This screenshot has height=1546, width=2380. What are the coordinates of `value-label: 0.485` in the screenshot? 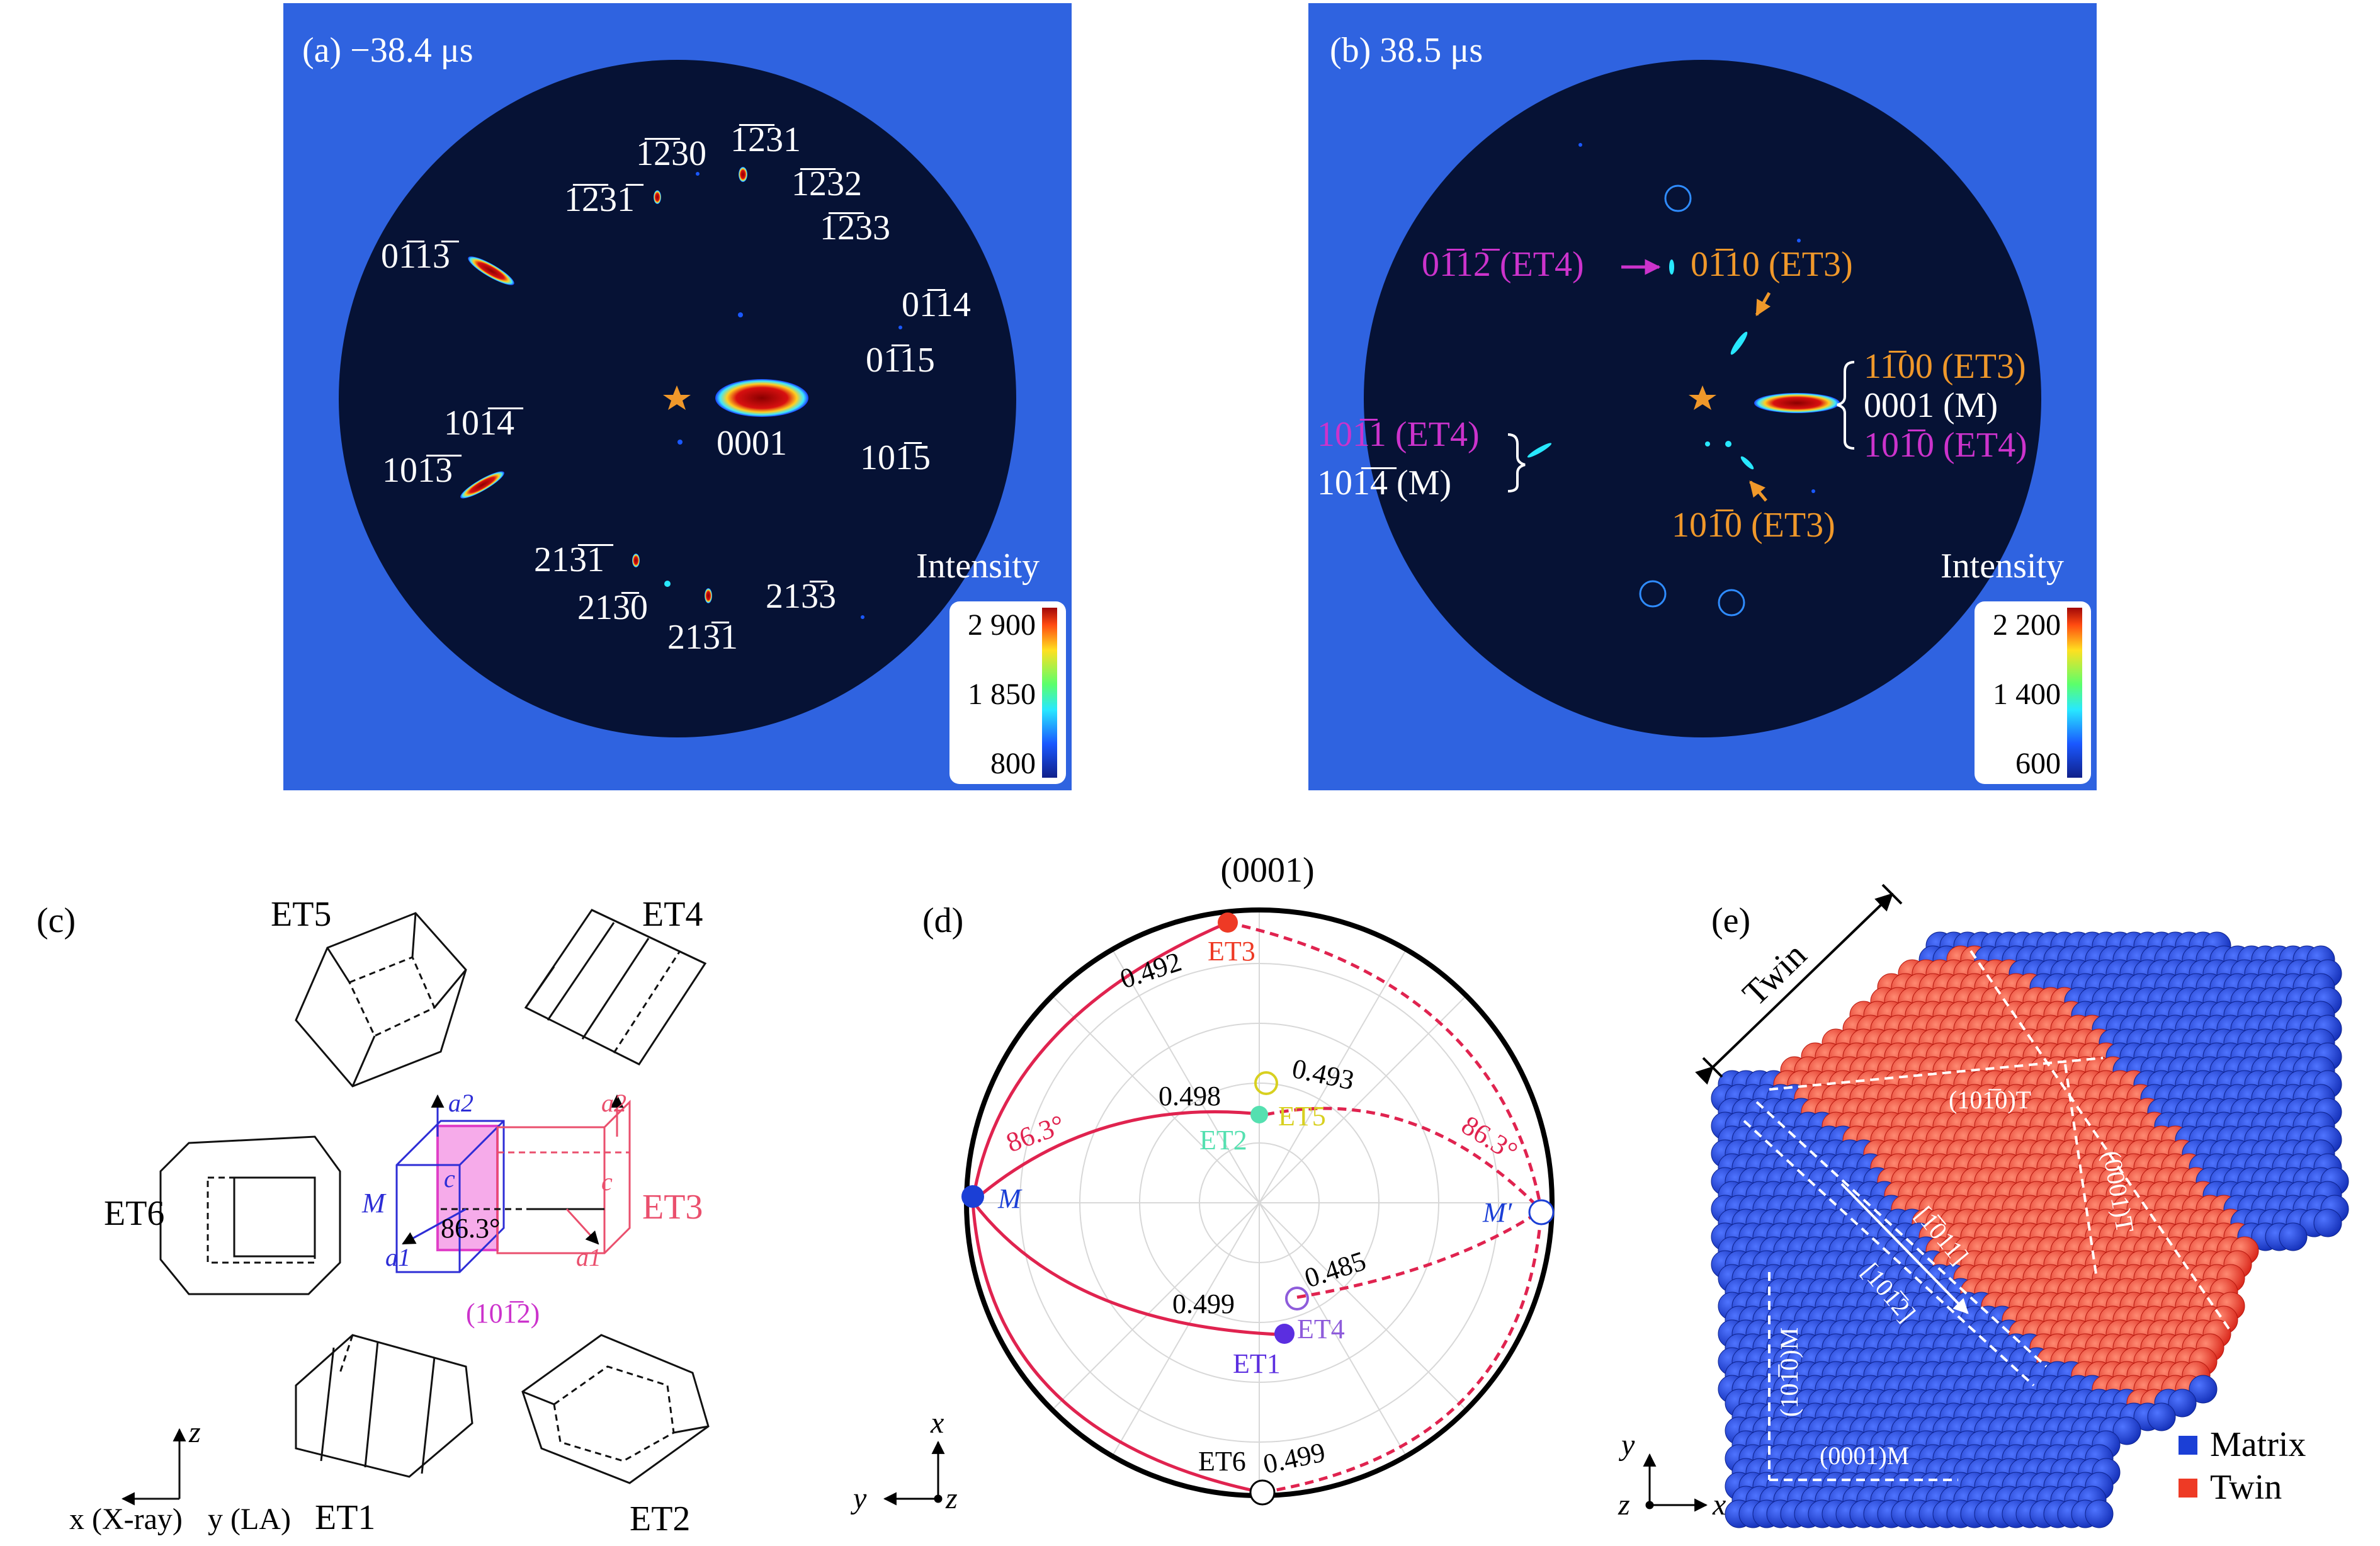 It's located at (1335, 1269).